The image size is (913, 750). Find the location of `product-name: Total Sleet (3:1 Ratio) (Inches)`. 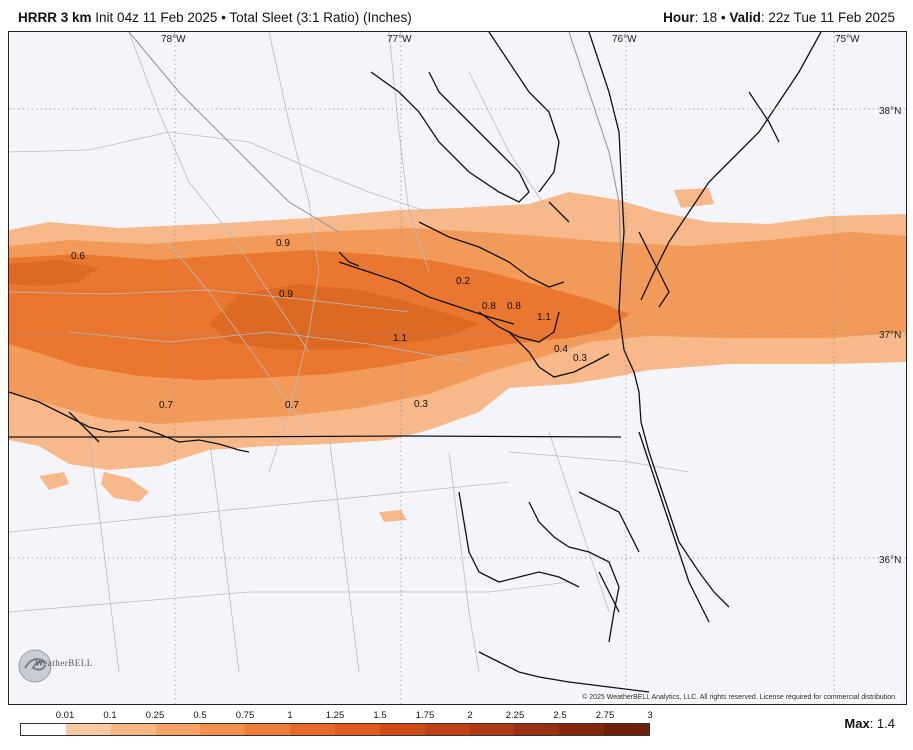

product-name: Total Sleet (3:1 Ratio) (Inches) is located at coordinates (320, 17).